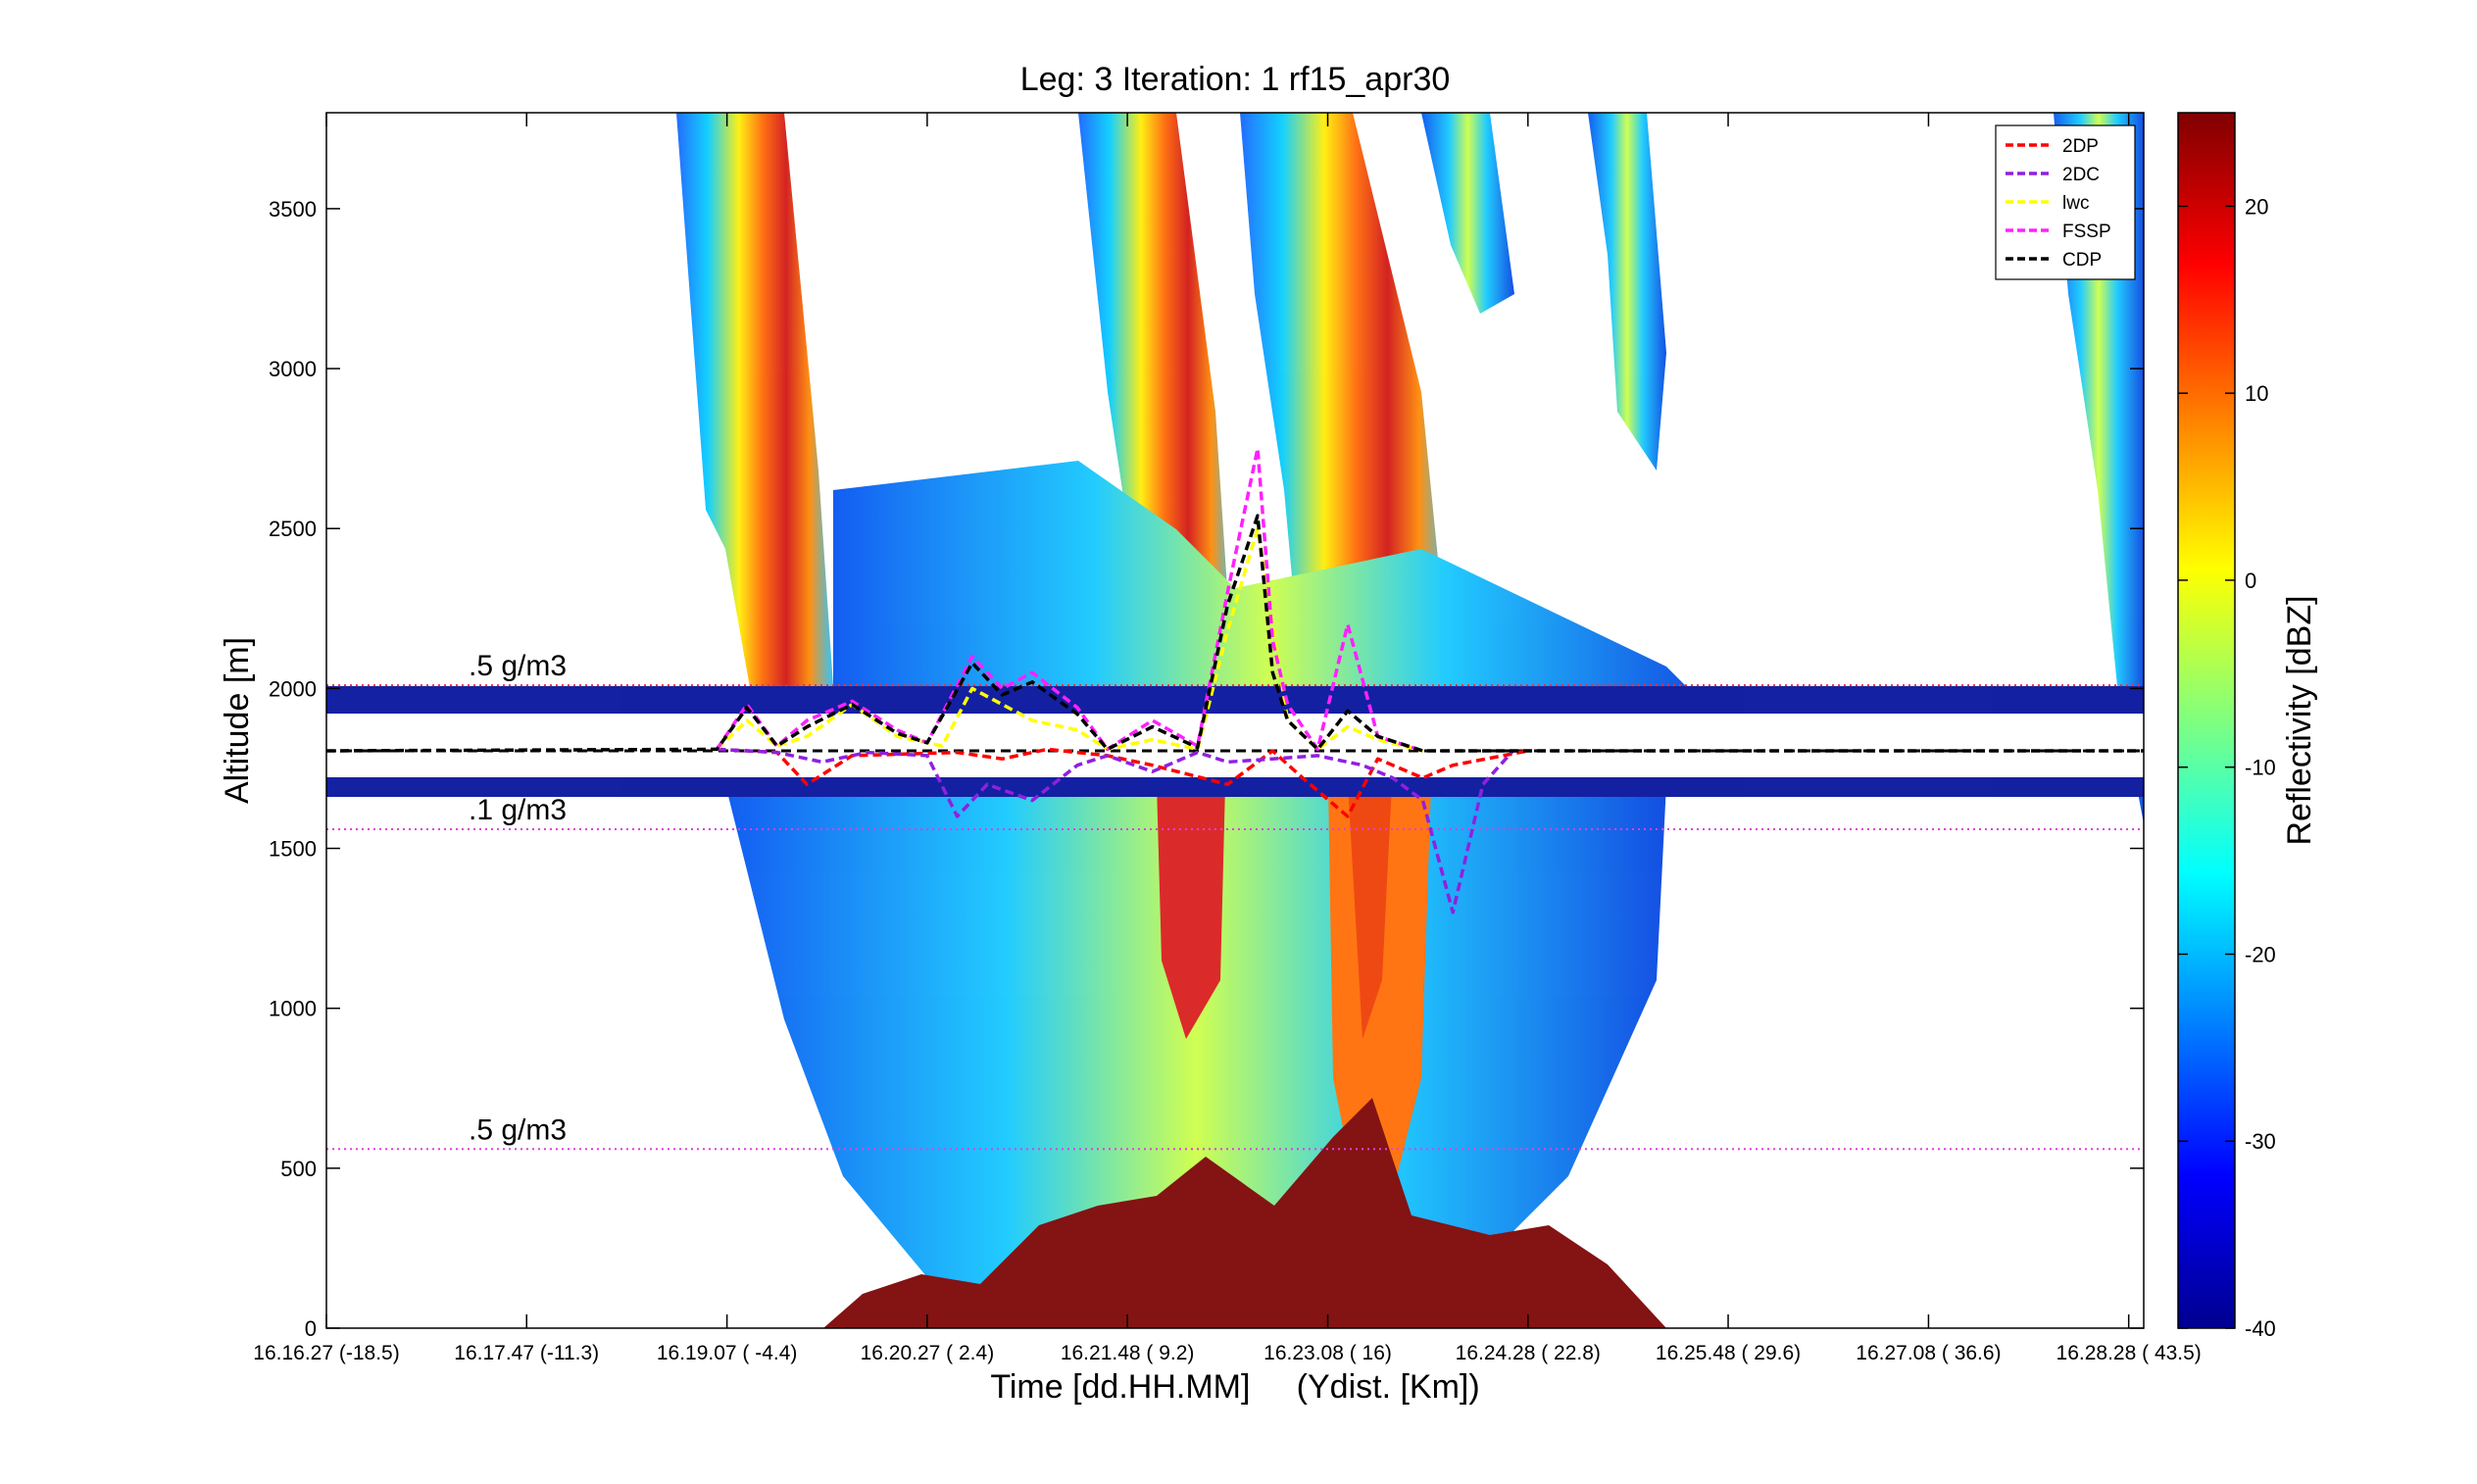  Describe the element at coordinates (1728, 1353) in the screenshot. I see `x-tick-label: 16.25.48 ( 29.6)` at that location.